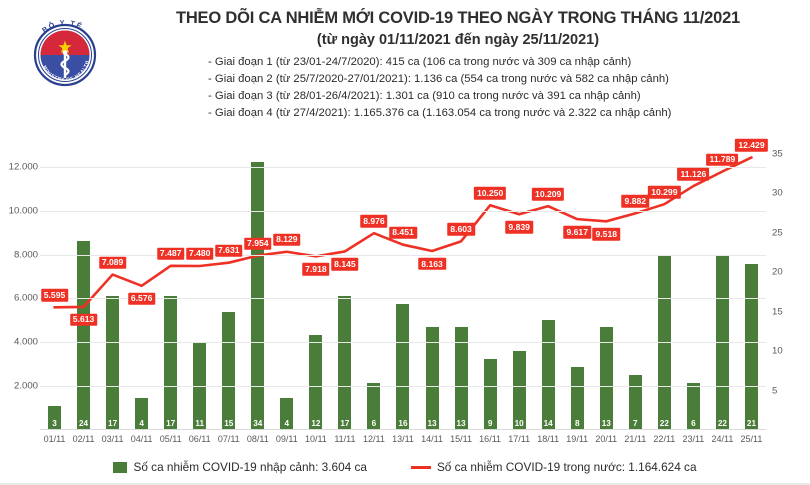 The height and width of the screenshot is (485, 810). Describe the element at coordinates (693, 423) in the screenshot. I see `bar-value-label: 6` at that location.